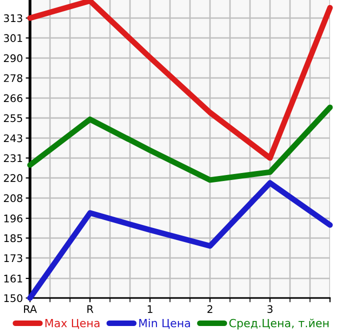 This screenshot has height=335, width=345. Describe the element at coordinates (13, 118) in the screenshot. I see `y-tick-label: 255` at that location.